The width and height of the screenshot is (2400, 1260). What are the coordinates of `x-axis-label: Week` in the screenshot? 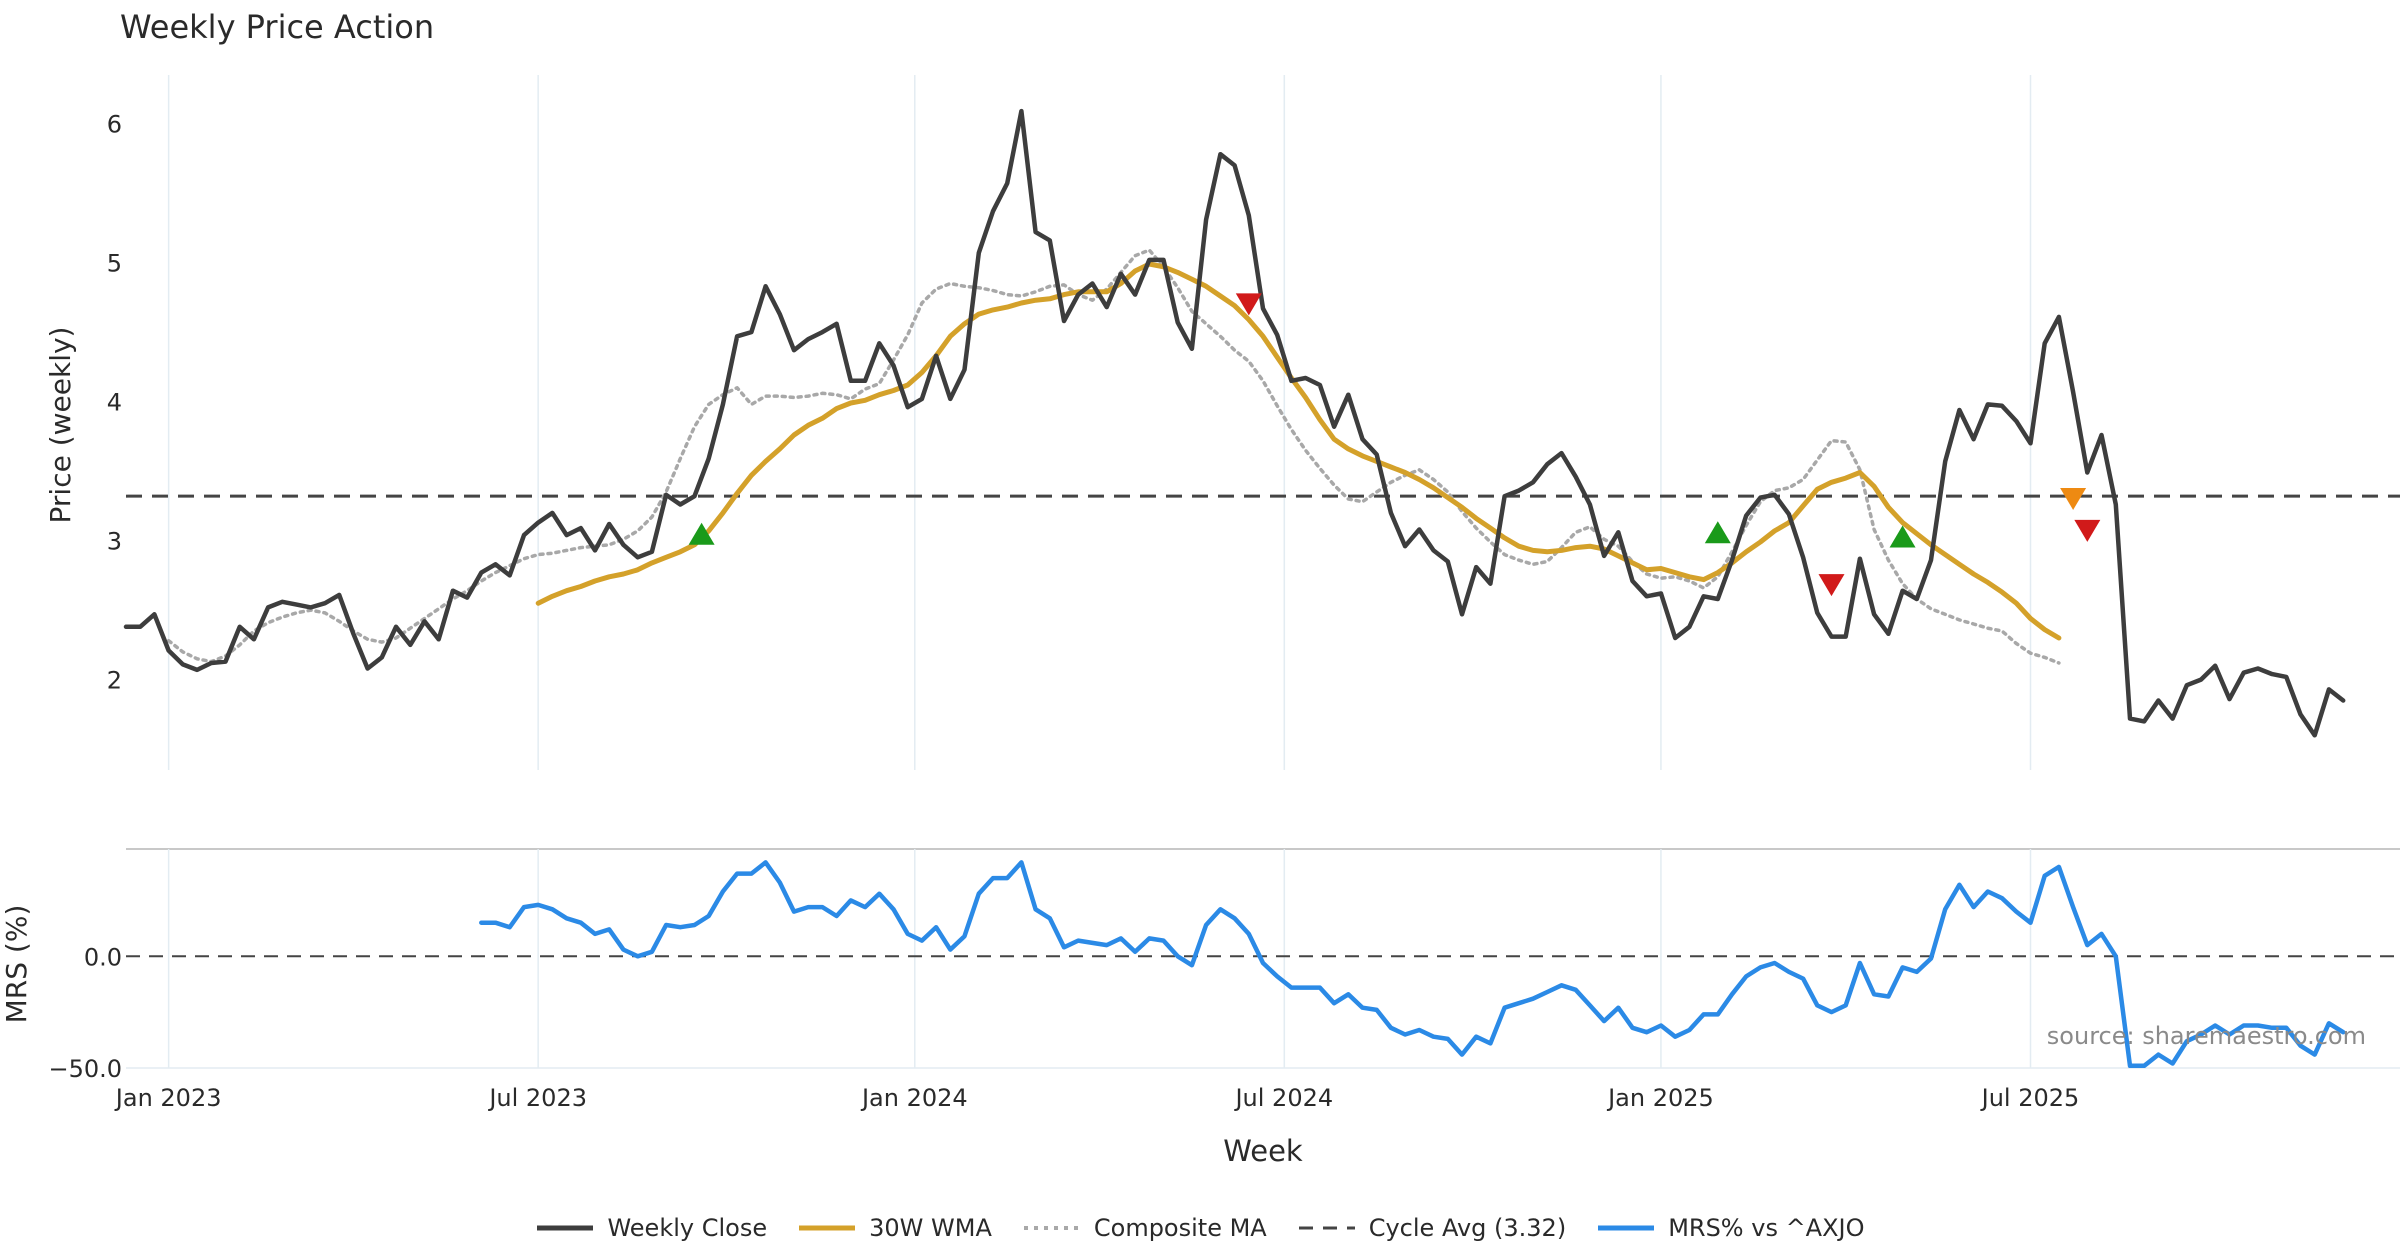 It's located at (1263, 1151).